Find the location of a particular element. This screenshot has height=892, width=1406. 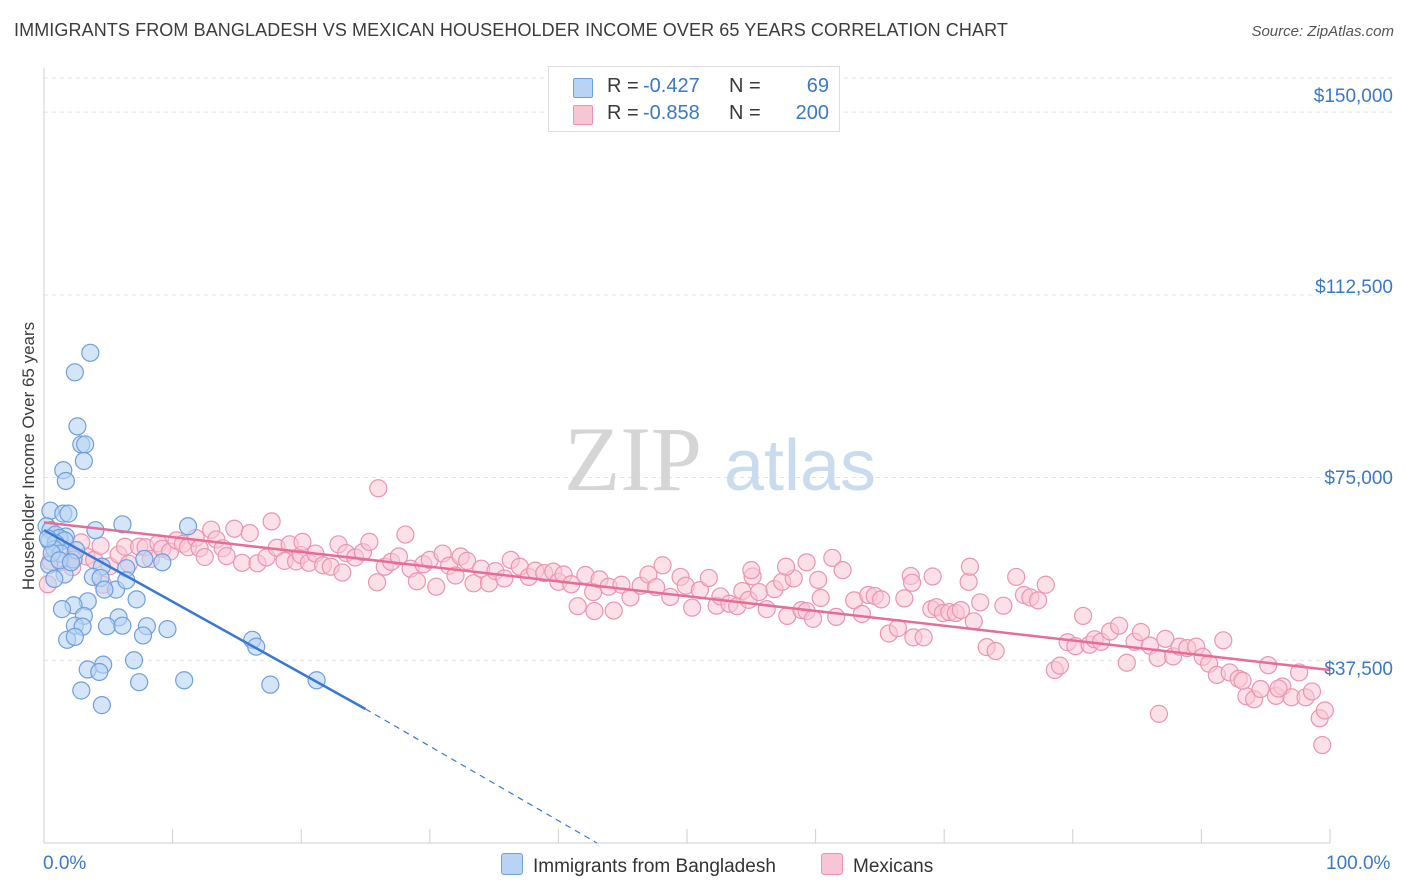

watermark-zip: ZIP is located at coordinates (633, 459).